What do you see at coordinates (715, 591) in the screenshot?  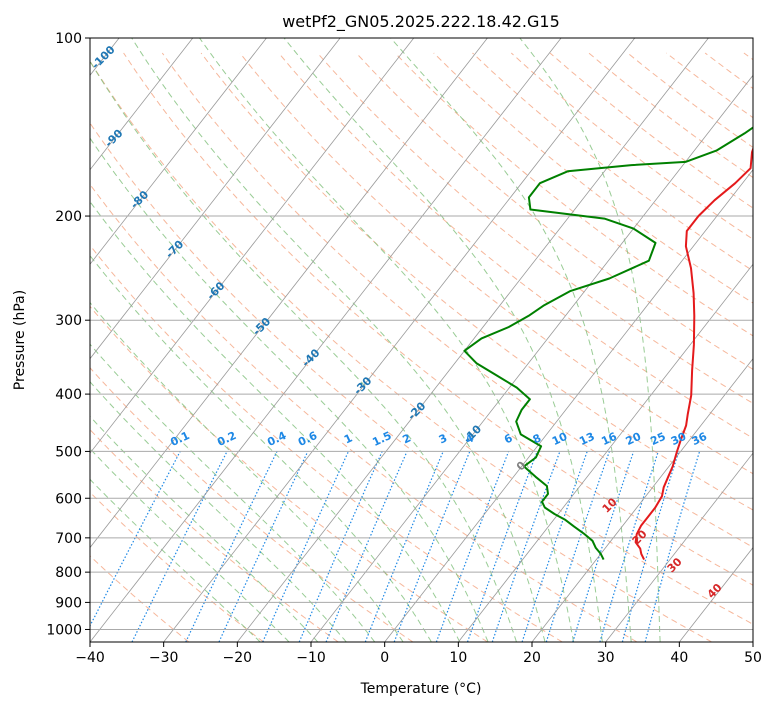 I see `dry-adiabat-label: 40` at bounding box center [715, 591].